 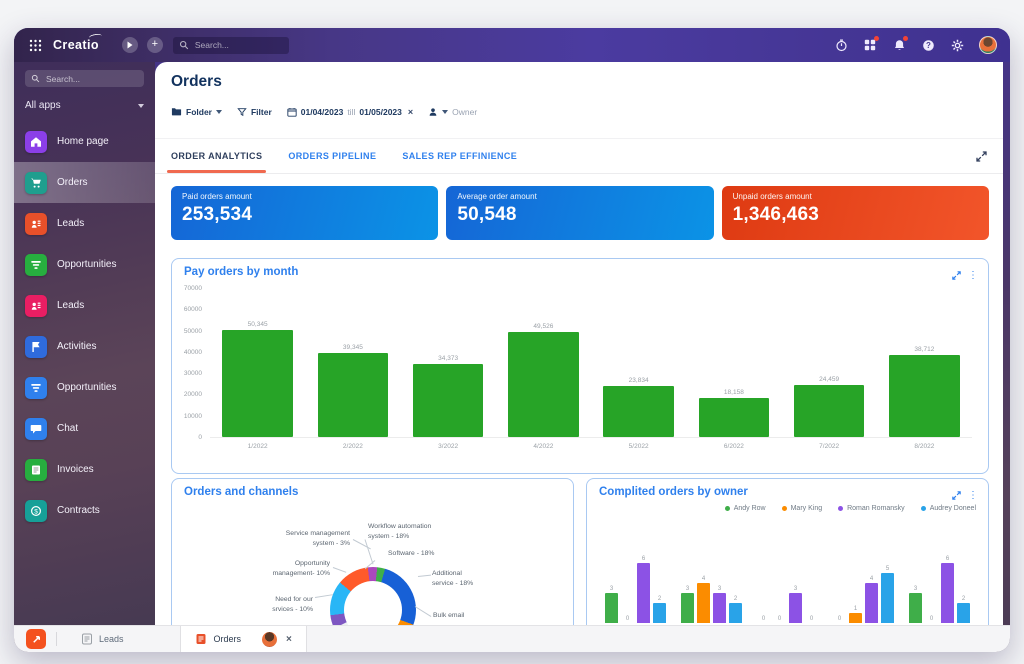 I want to click on gear-icon, so click(x=957, y=45).